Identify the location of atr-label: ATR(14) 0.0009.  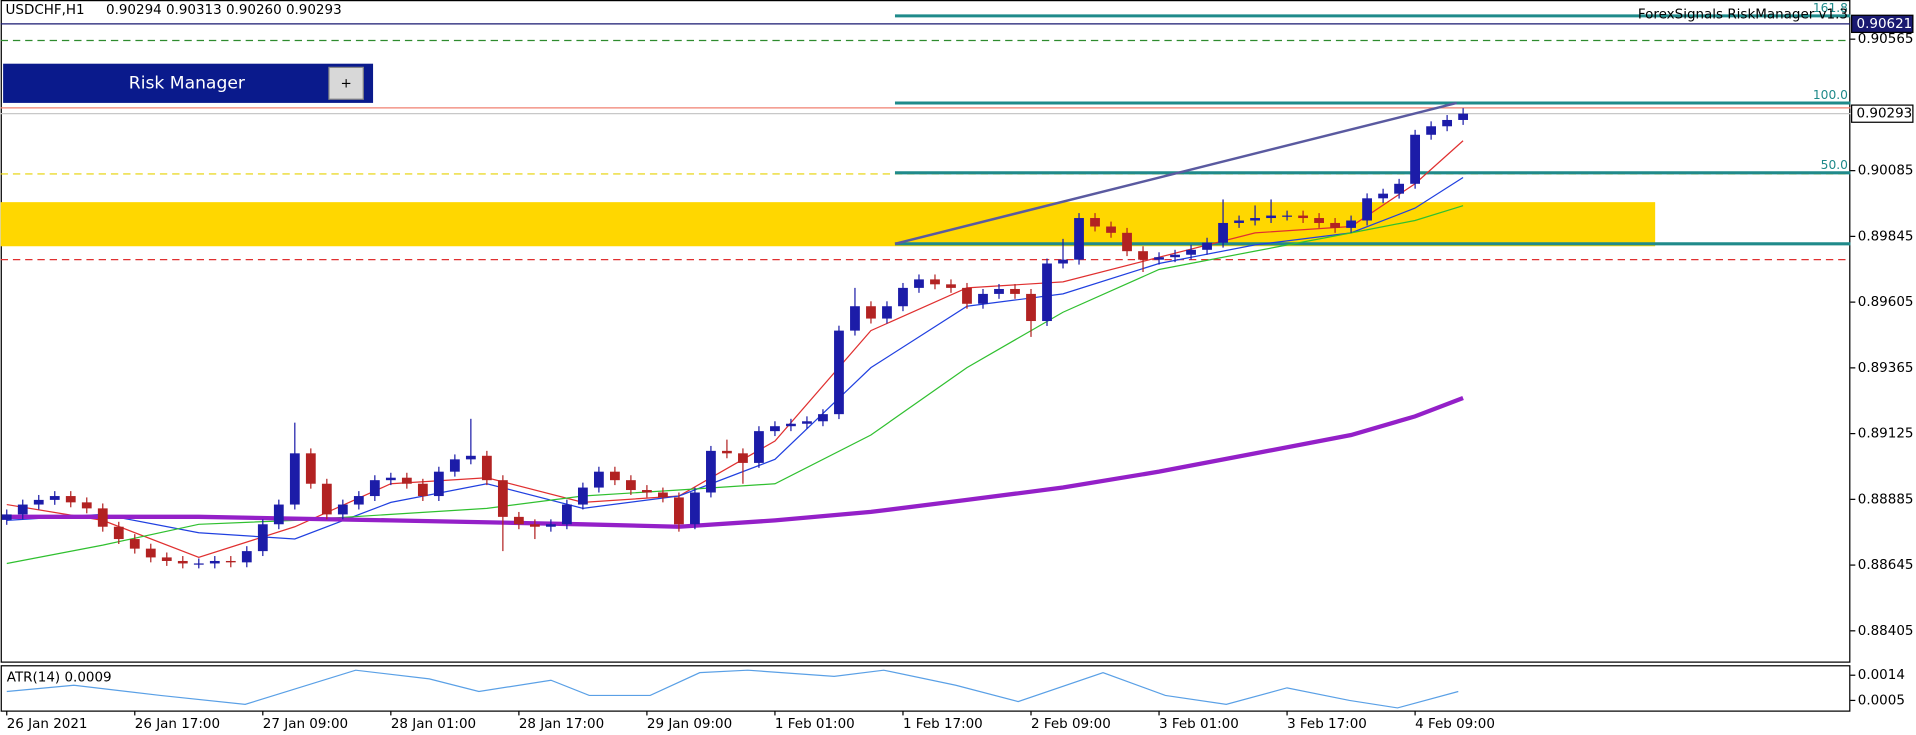
(59, 677).